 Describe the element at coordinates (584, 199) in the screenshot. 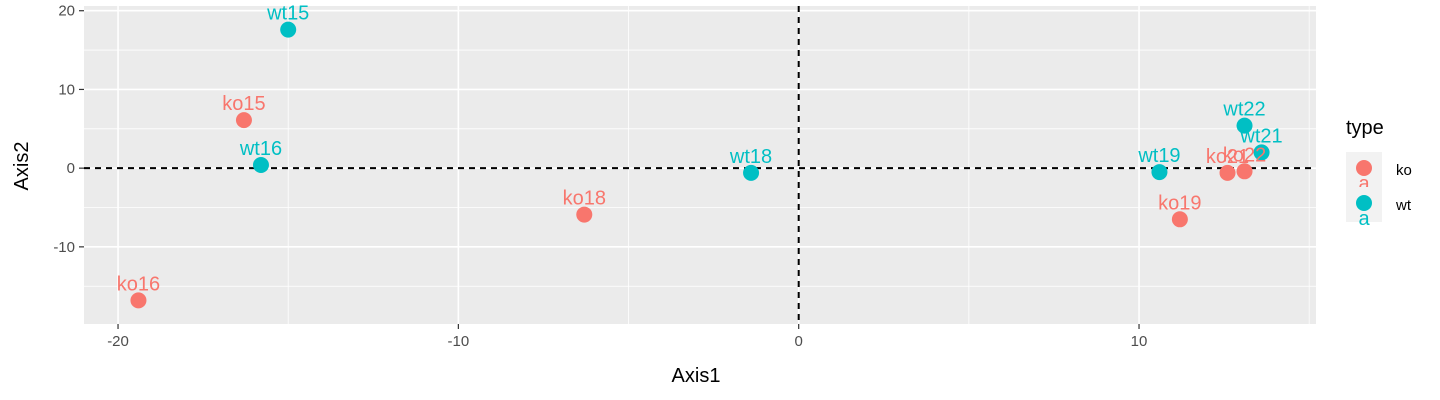

I see `point-label: ko18` at that location.